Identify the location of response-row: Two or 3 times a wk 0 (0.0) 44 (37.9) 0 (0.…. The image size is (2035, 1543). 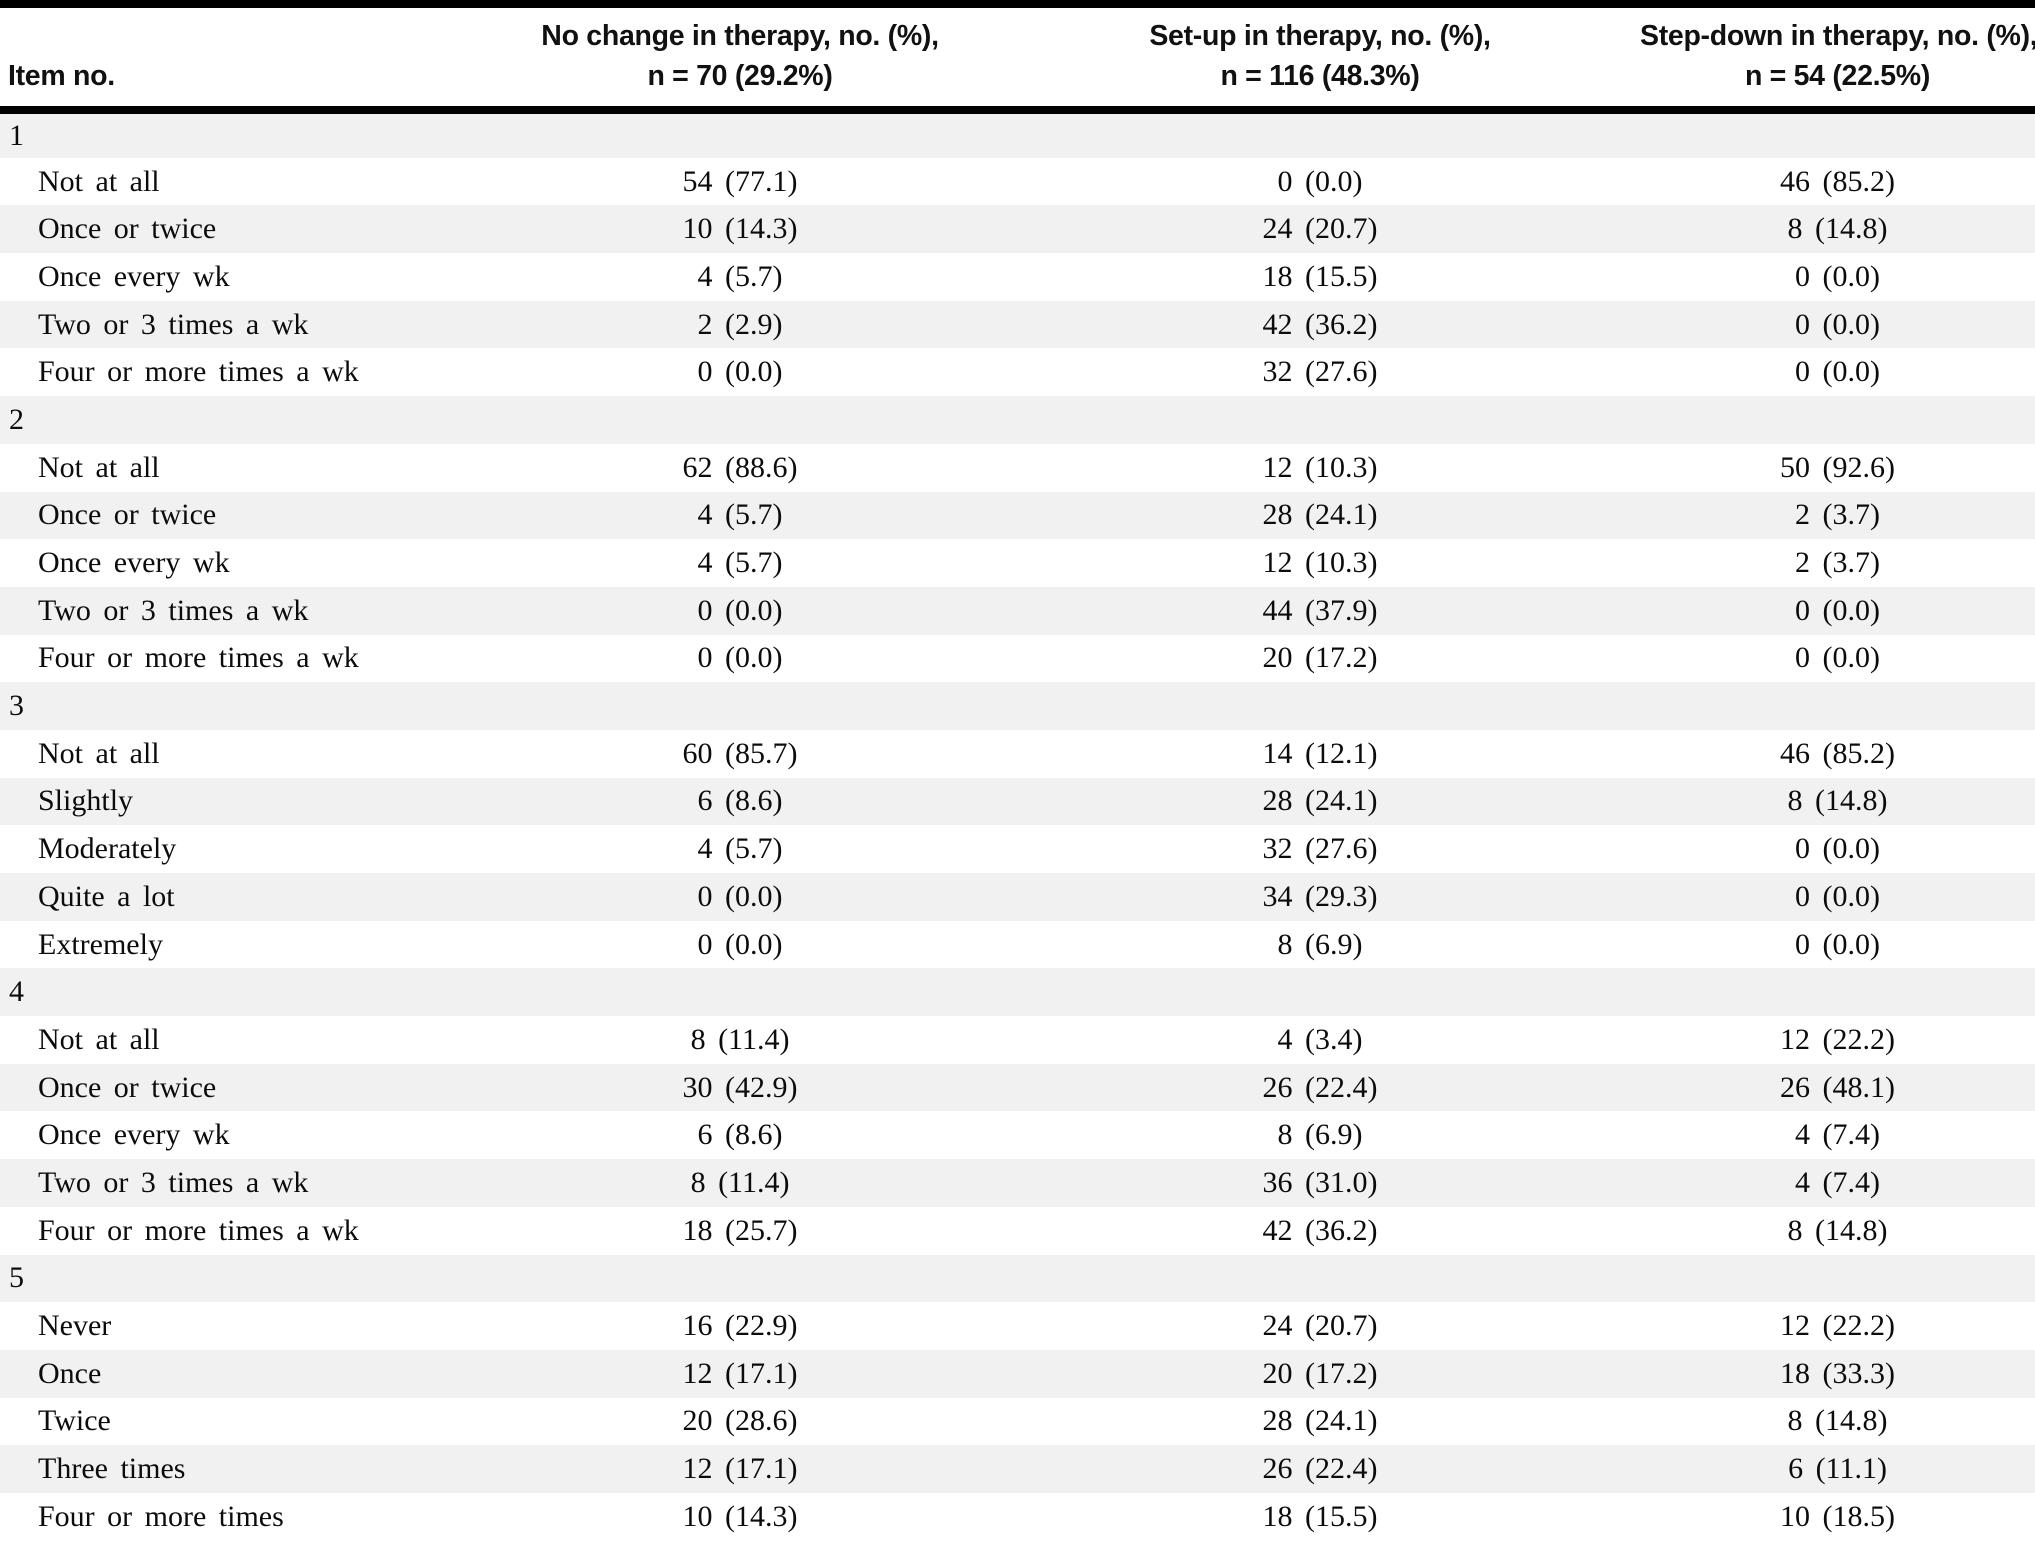
(1017, 610).